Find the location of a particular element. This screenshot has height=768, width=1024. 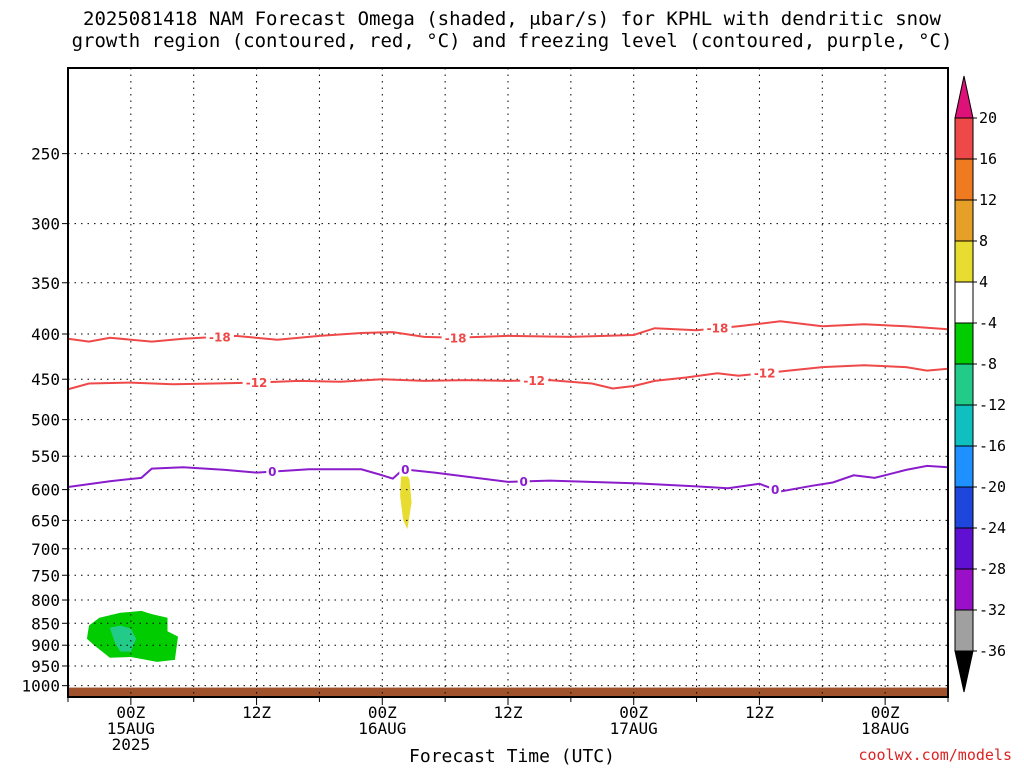

colorbar-label: -16 is located at coordinates (992, 446).